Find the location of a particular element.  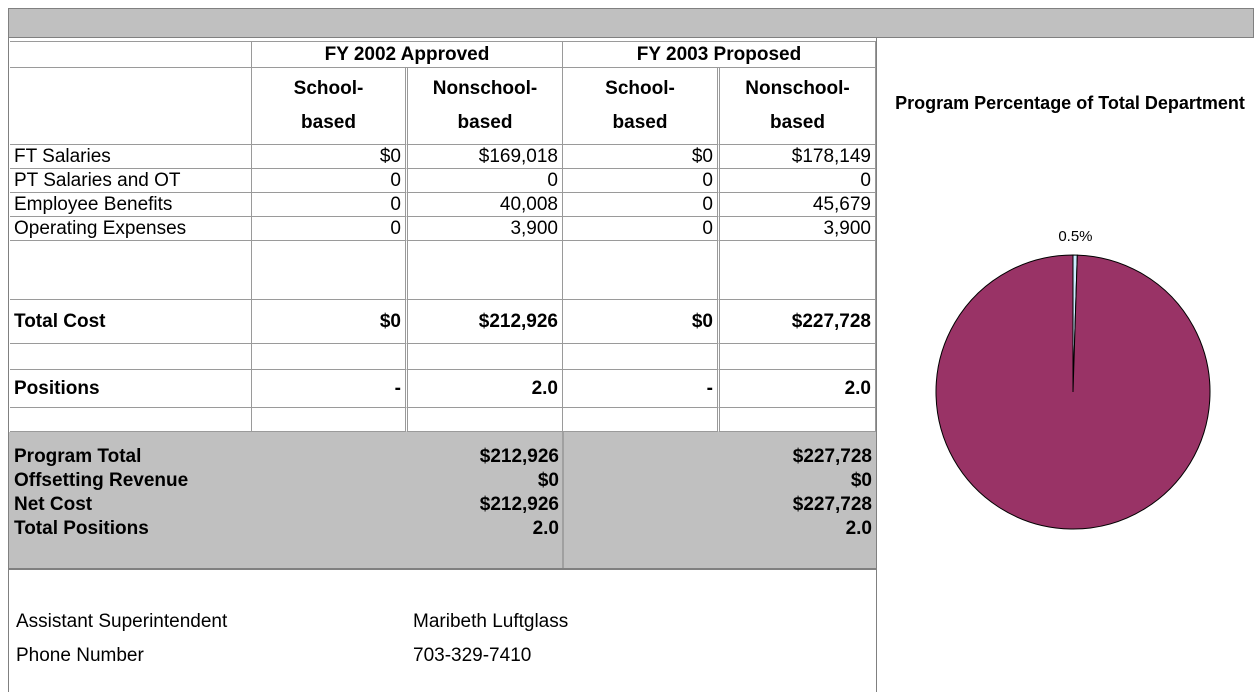

contact-label: Assistant Superintendent is located at coordinates (122, 621).